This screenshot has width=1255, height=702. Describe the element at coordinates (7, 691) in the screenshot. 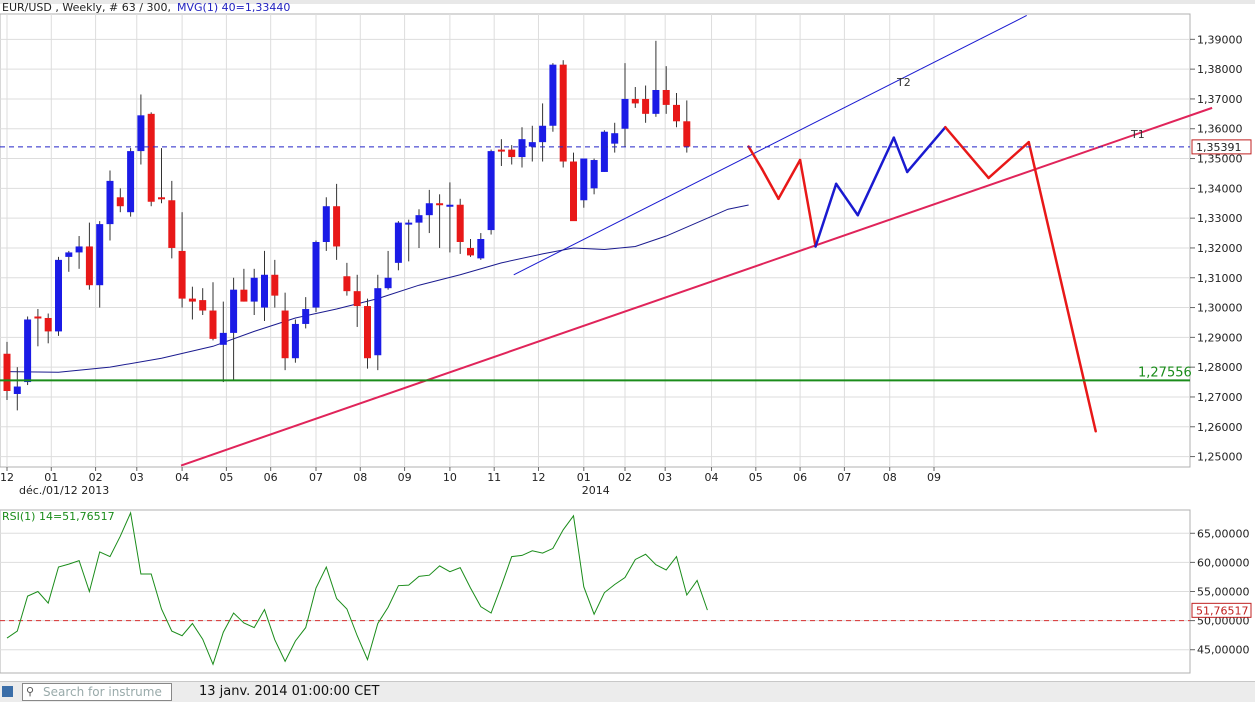

I see `chart-menu-square-icon` at that location.